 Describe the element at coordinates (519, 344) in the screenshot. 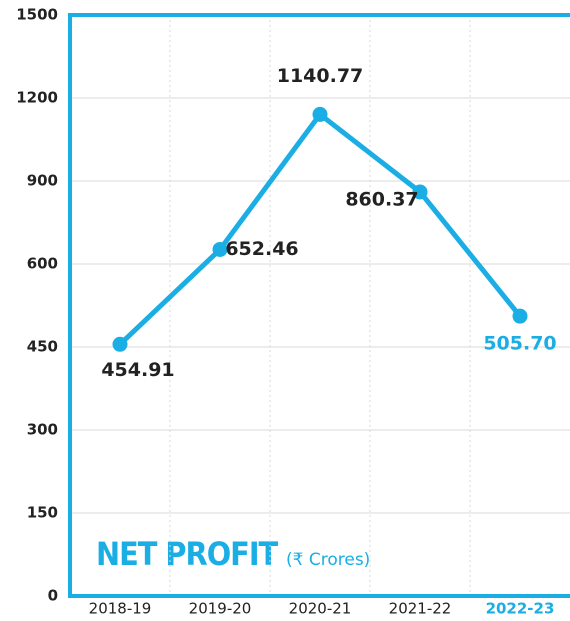

I see `data-label: 505.70` at that location.